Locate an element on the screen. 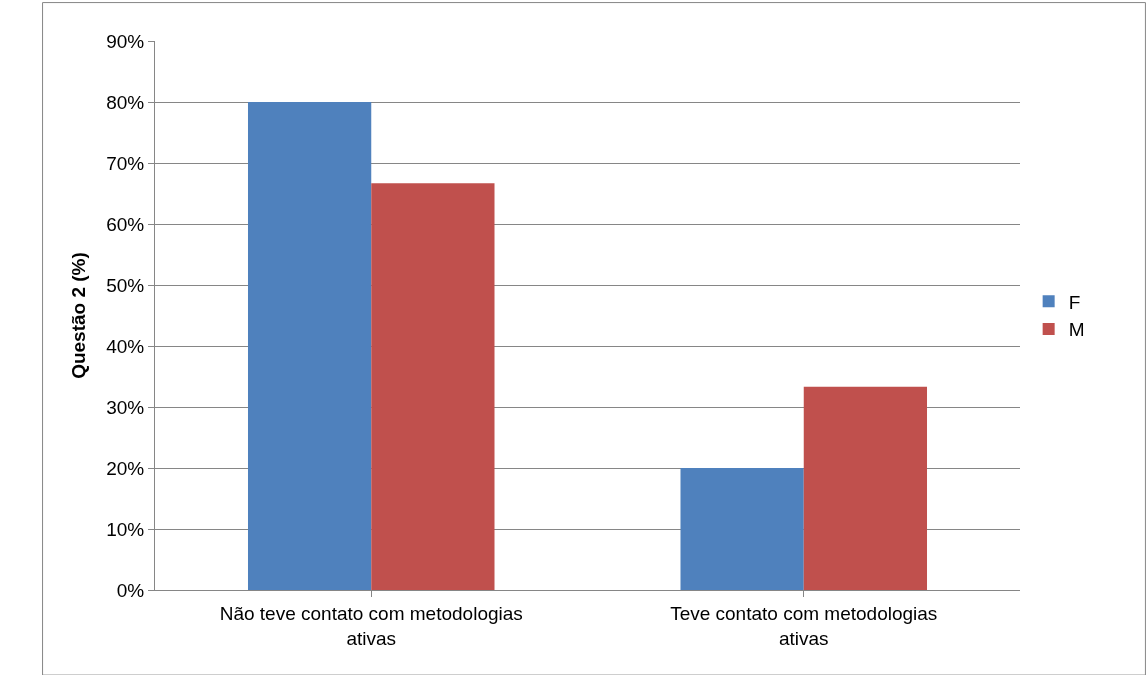  y-tick-label: 10% is located at coordinates (125, 529).